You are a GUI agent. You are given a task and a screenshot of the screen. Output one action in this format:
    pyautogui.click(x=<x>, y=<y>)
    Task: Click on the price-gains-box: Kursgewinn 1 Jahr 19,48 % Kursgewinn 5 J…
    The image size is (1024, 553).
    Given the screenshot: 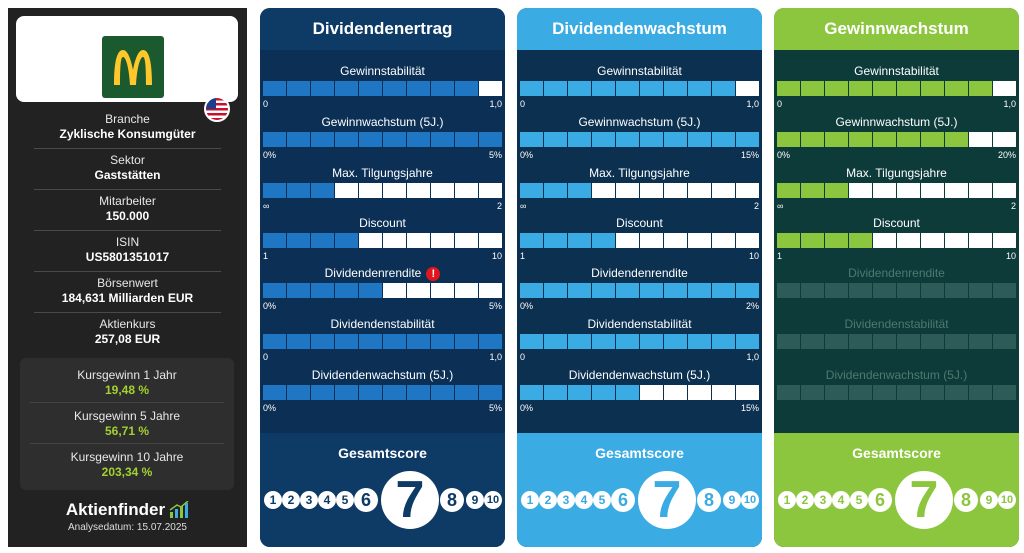 What is the action you would take?
    pyautogui.click(x=127, y=424)
    